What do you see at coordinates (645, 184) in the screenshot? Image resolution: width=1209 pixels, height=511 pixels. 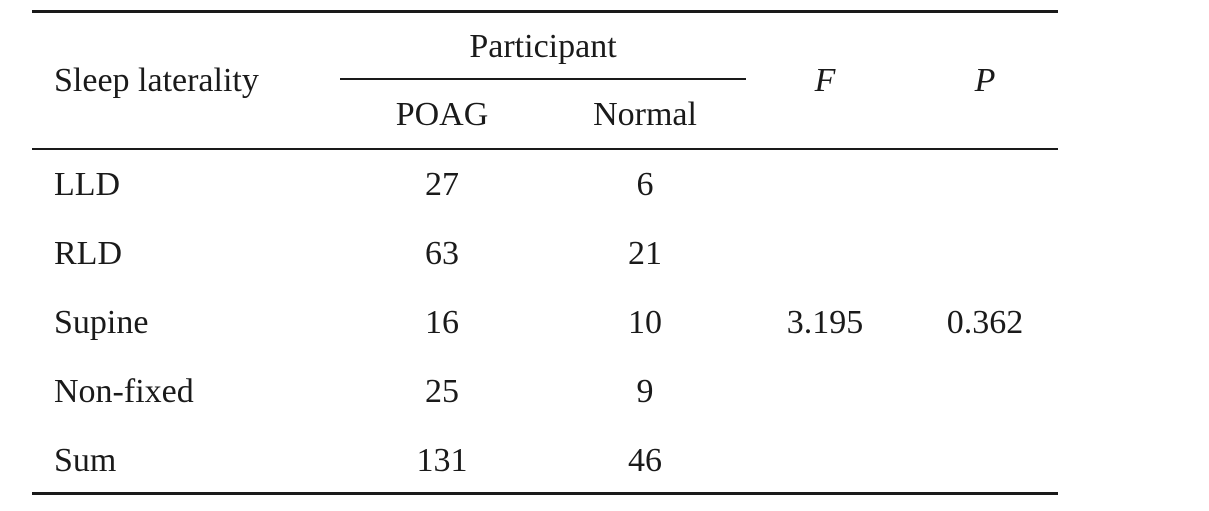 I see `normal-value: 6` at bounding box center [645, 184].